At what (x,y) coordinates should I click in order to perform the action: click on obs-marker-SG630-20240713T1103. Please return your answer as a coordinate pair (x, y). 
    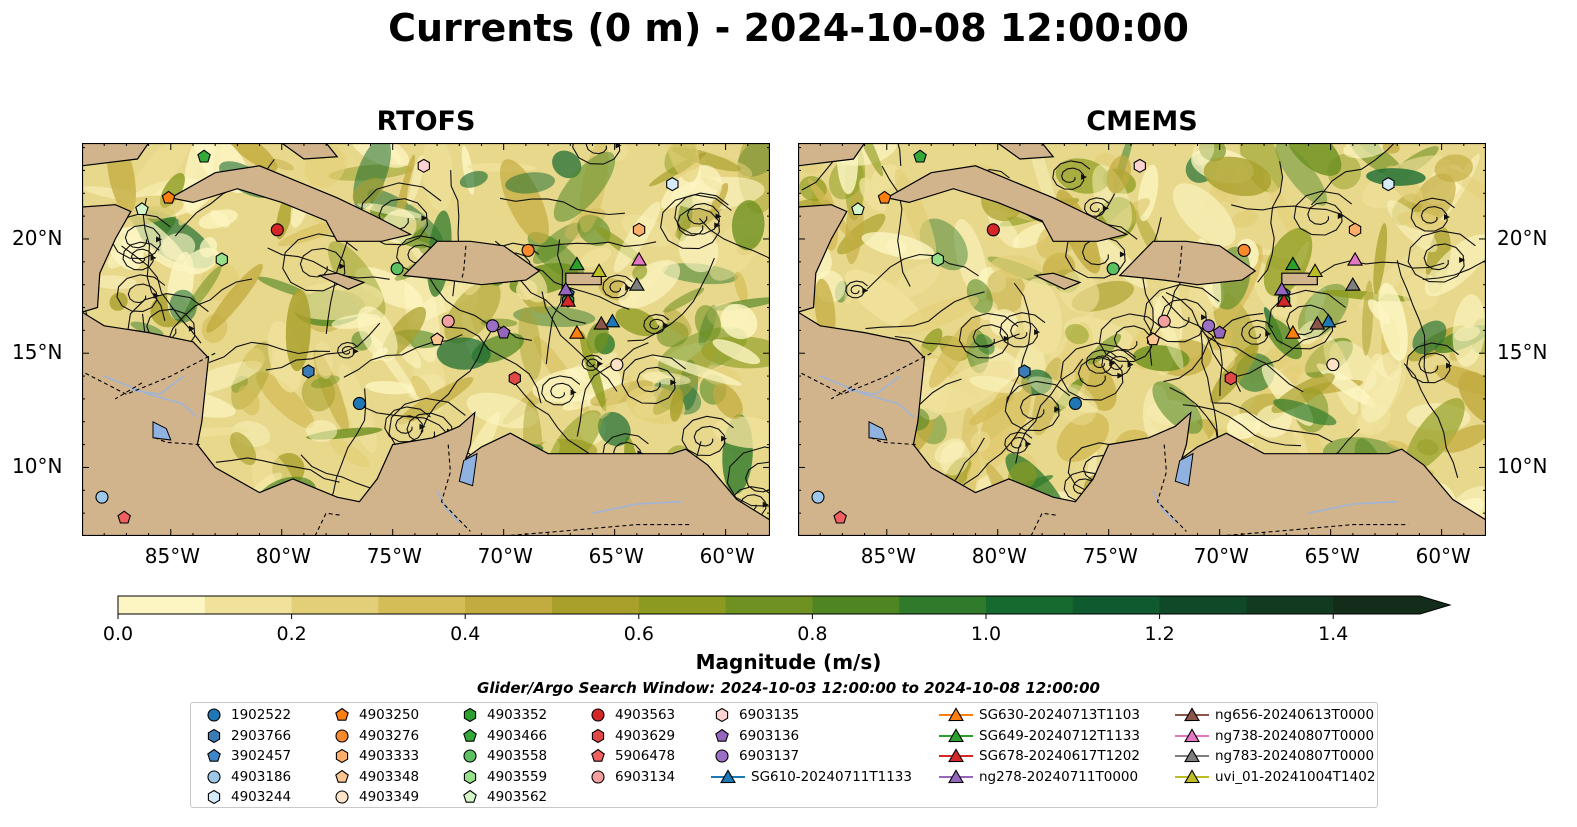
    Looking at the image, I should click on (1292, 331).